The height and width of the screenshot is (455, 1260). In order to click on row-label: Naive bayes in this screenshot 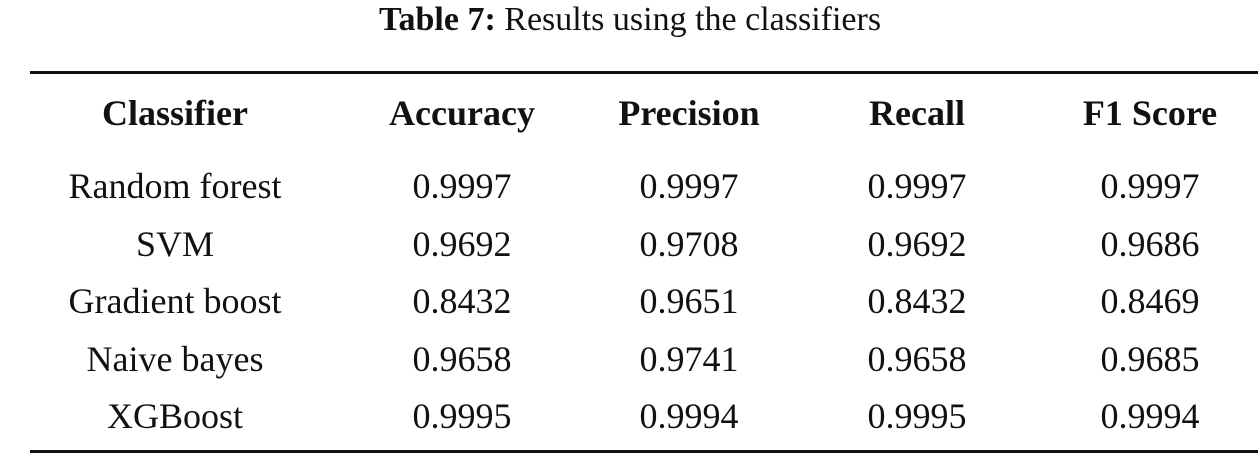, I will do `click(175, 359)`.